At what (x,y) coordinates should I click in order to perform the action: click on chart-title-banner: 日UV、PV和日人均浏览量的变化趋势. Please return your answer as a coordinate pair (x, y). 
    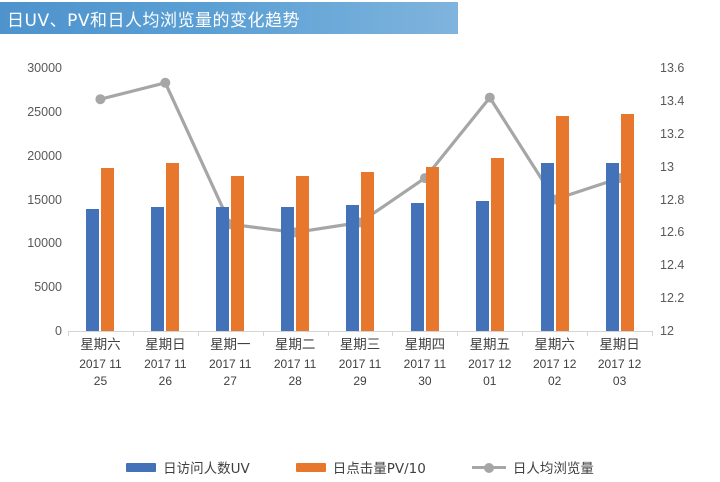
    Looking at the image, I should click on (229, 18).